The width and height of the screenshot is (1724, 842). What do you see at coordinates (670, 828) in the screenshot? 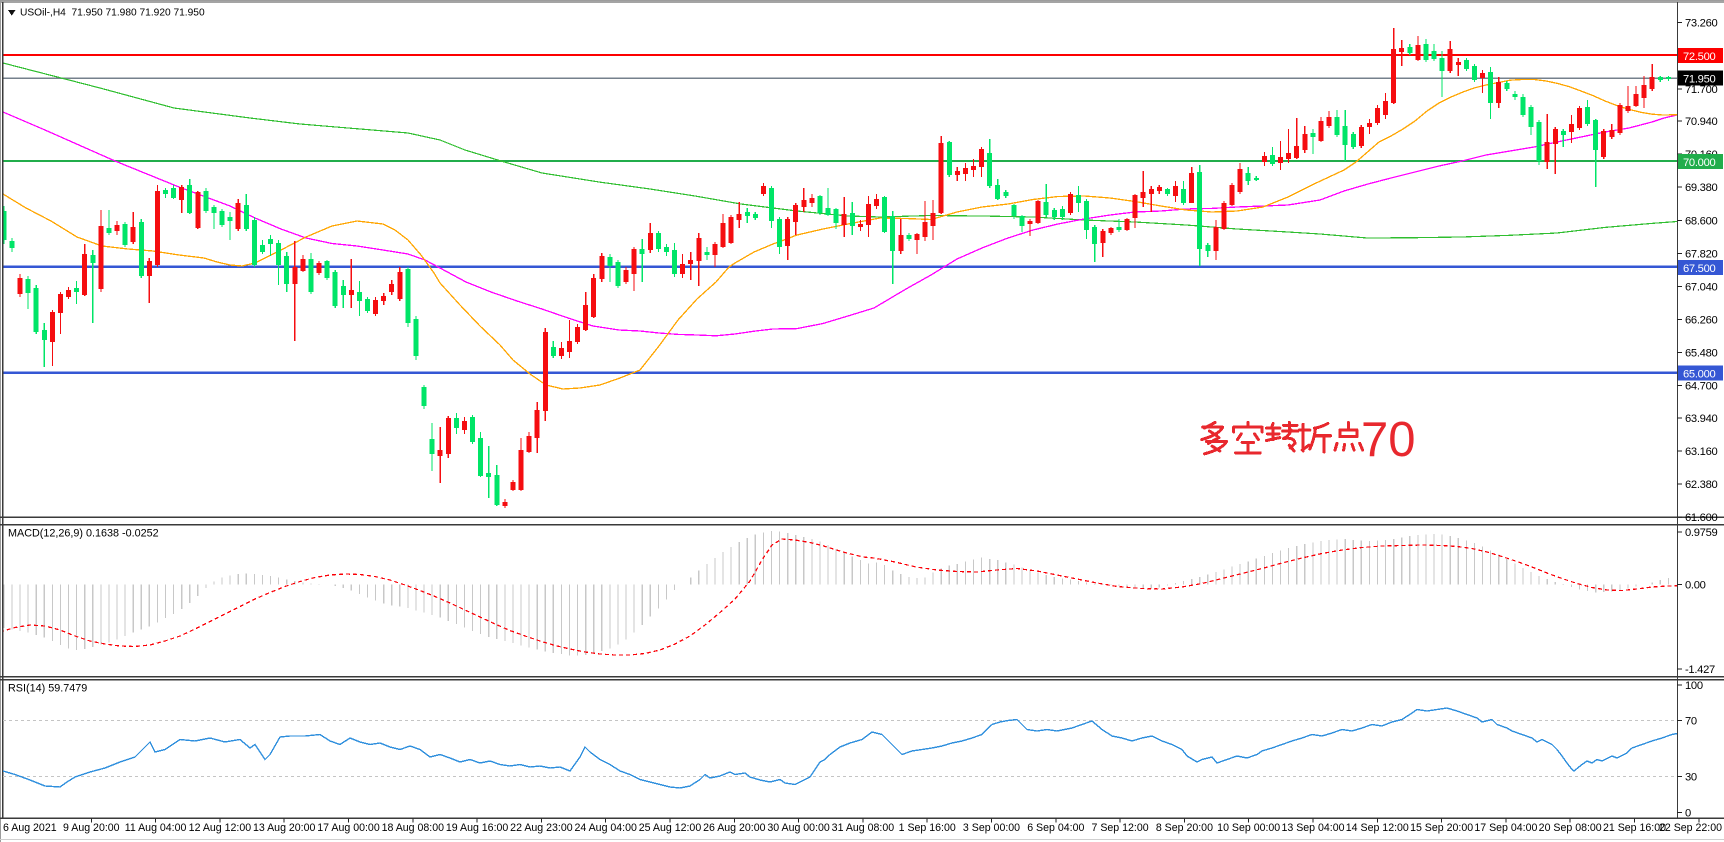
I see `svg-text: 25 Aug 12:00` at bounding box center [670, 828].